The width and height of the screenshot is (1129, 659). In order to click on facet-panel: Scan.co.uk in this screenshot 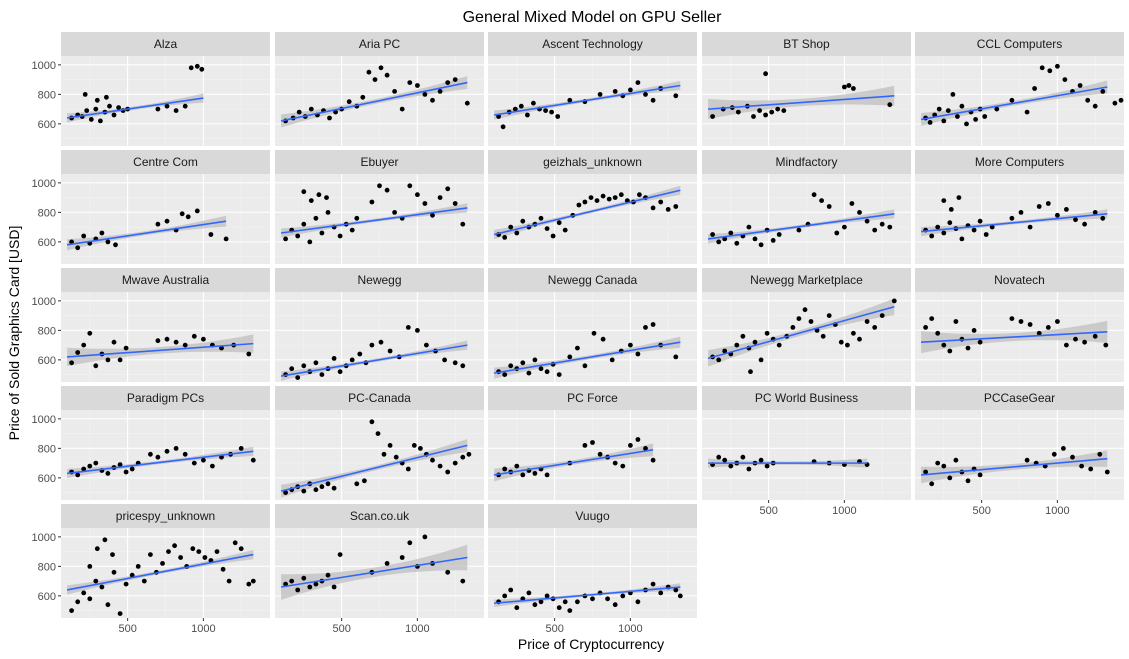, I will do `click(379, 561)`.